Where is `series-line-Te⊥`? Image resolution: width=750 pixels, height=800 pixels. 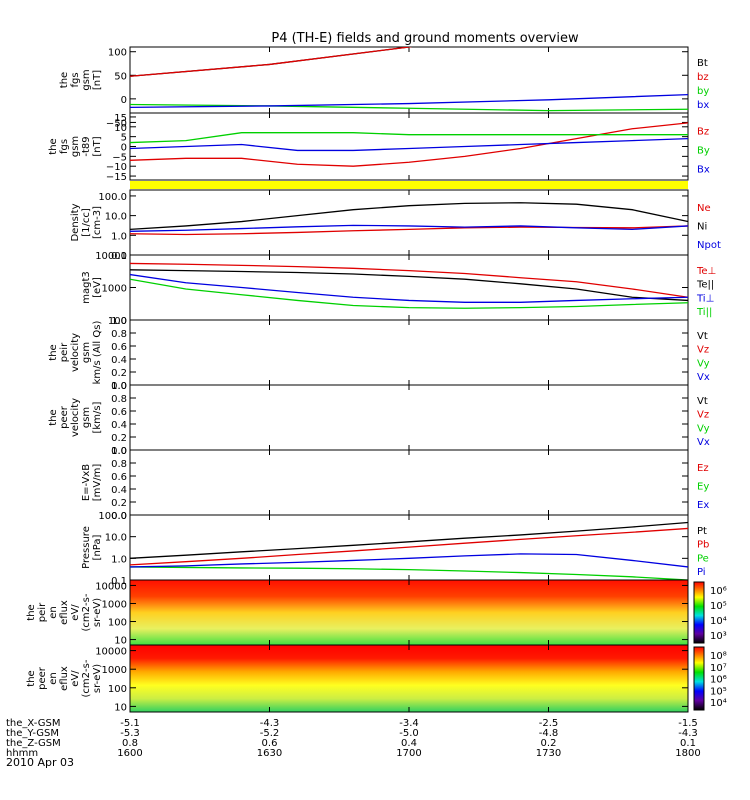
series-line-Te⊥ is located at coordinates (409, 280).